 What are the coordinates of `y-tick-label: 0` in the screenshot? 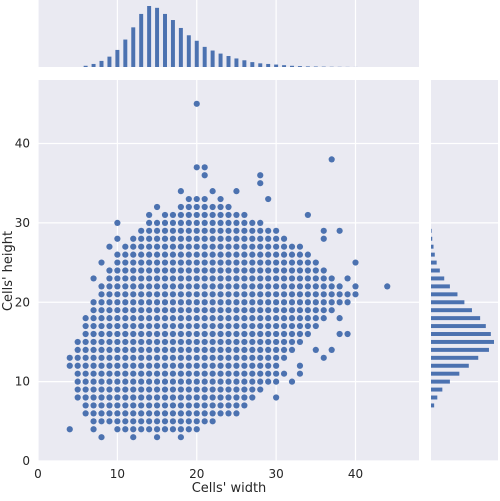 It's located at (26, 461).